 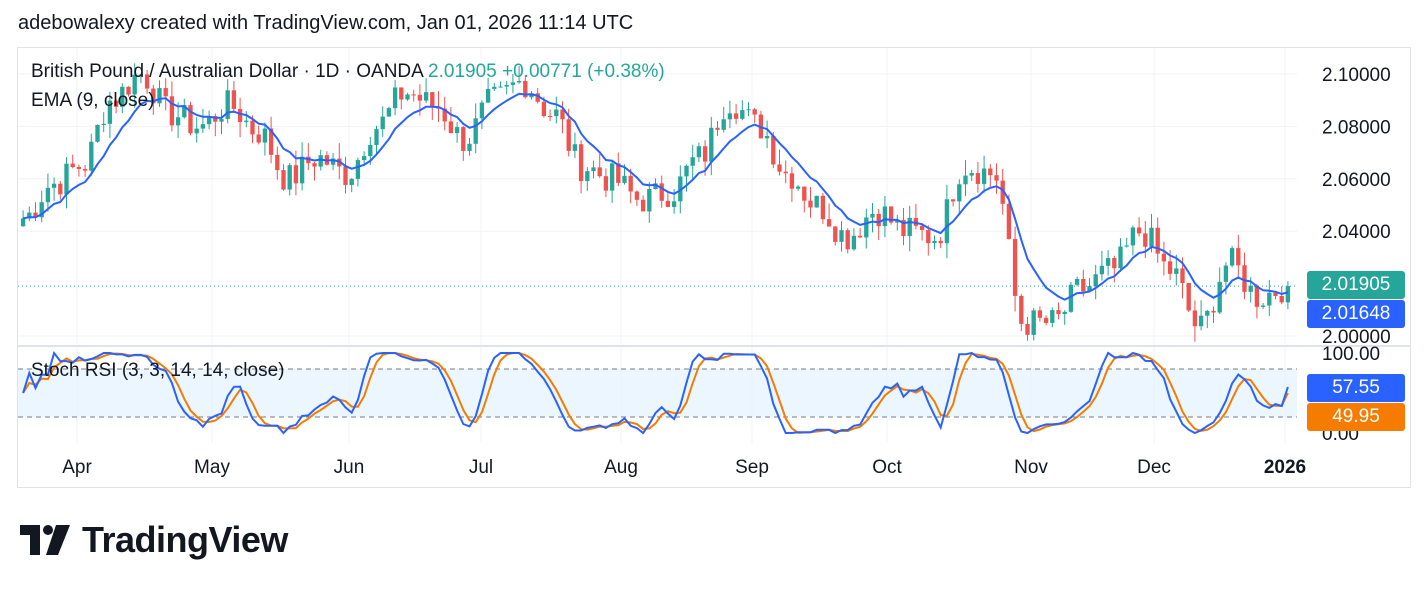 I want to click on tradingview-logo-icon, so click(x=45, y=540).